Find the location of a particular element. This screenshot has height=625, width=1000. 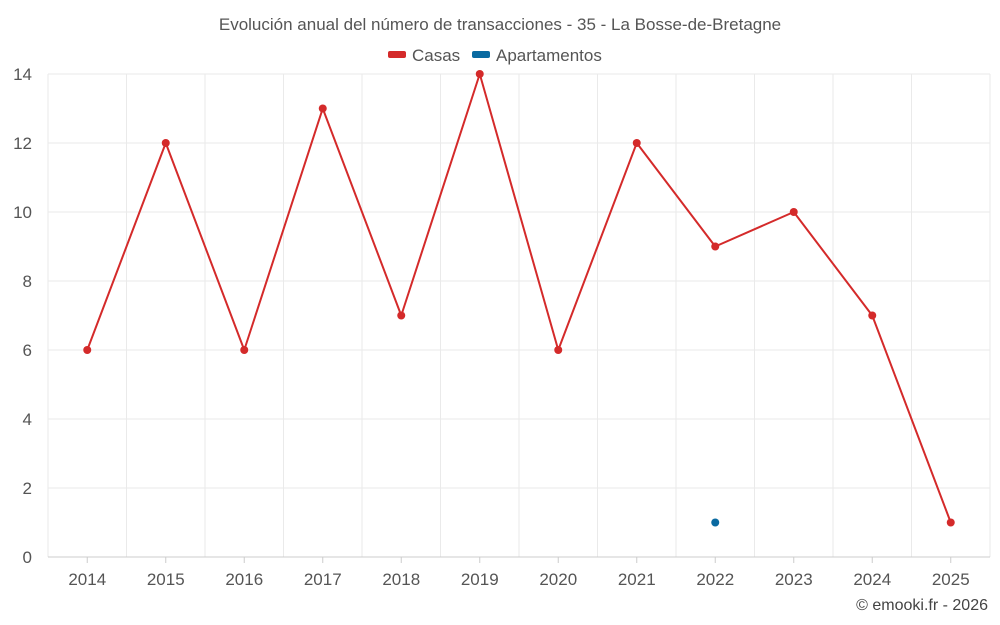

x-tick-label: 2015 is located at coordinates (166, 579).